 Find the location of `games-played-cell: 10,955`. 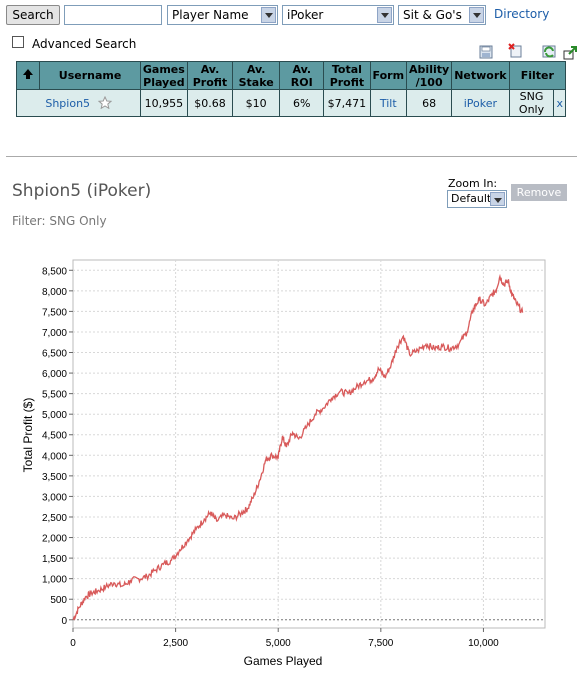

games-played-cell: 10,955 is located at coordinates (163, 103).